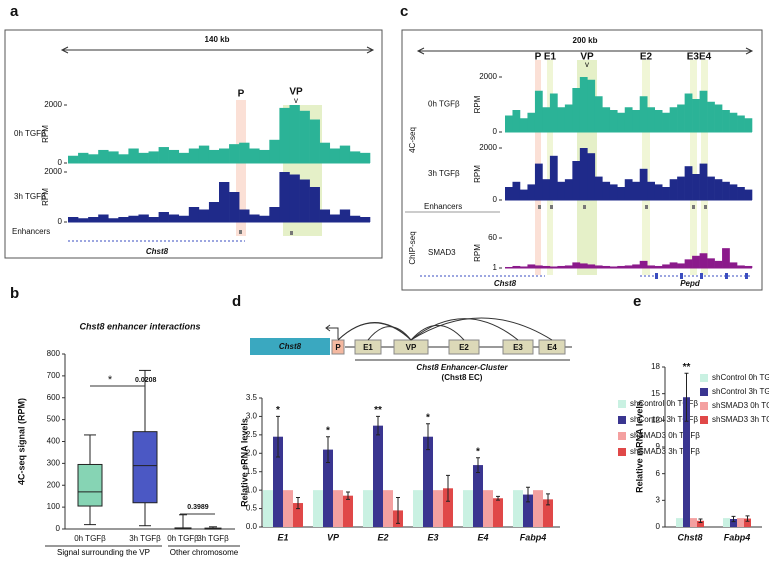  Describe the element at coordinates (658, 473) in the screenshot. I see `y-tick-label: 6` at that location.